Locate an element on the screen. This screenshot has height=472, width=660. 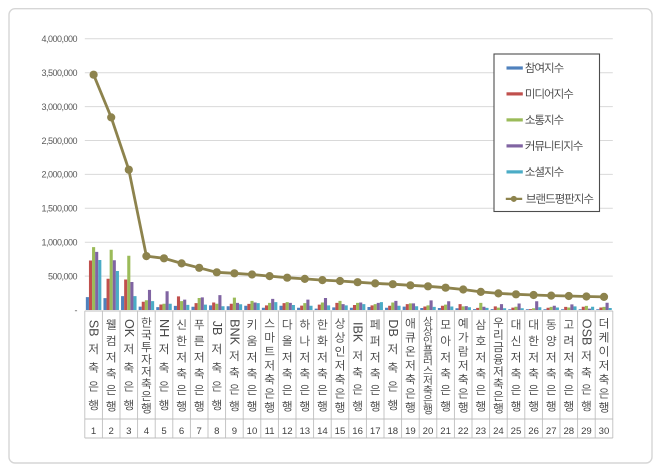
svg-text: 23 is located at coordinates (480, 431).